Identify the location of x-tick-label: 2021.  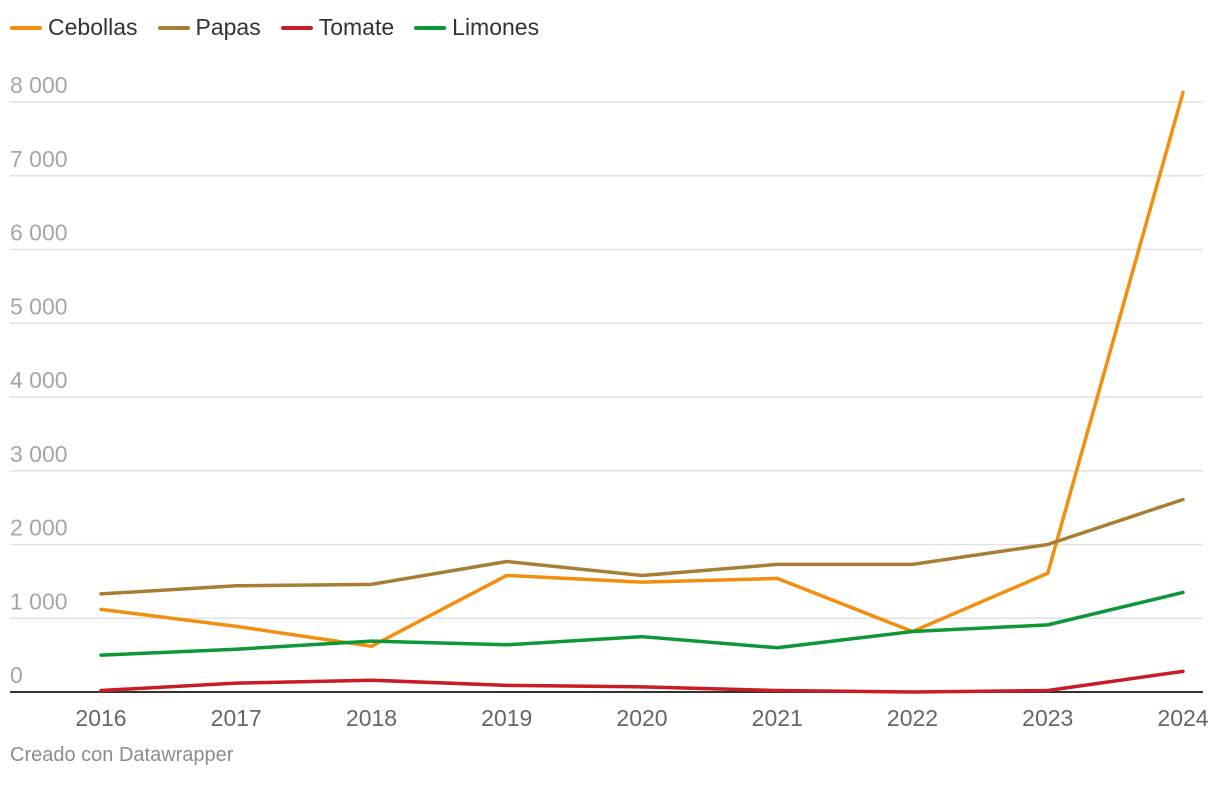
(777, 718).